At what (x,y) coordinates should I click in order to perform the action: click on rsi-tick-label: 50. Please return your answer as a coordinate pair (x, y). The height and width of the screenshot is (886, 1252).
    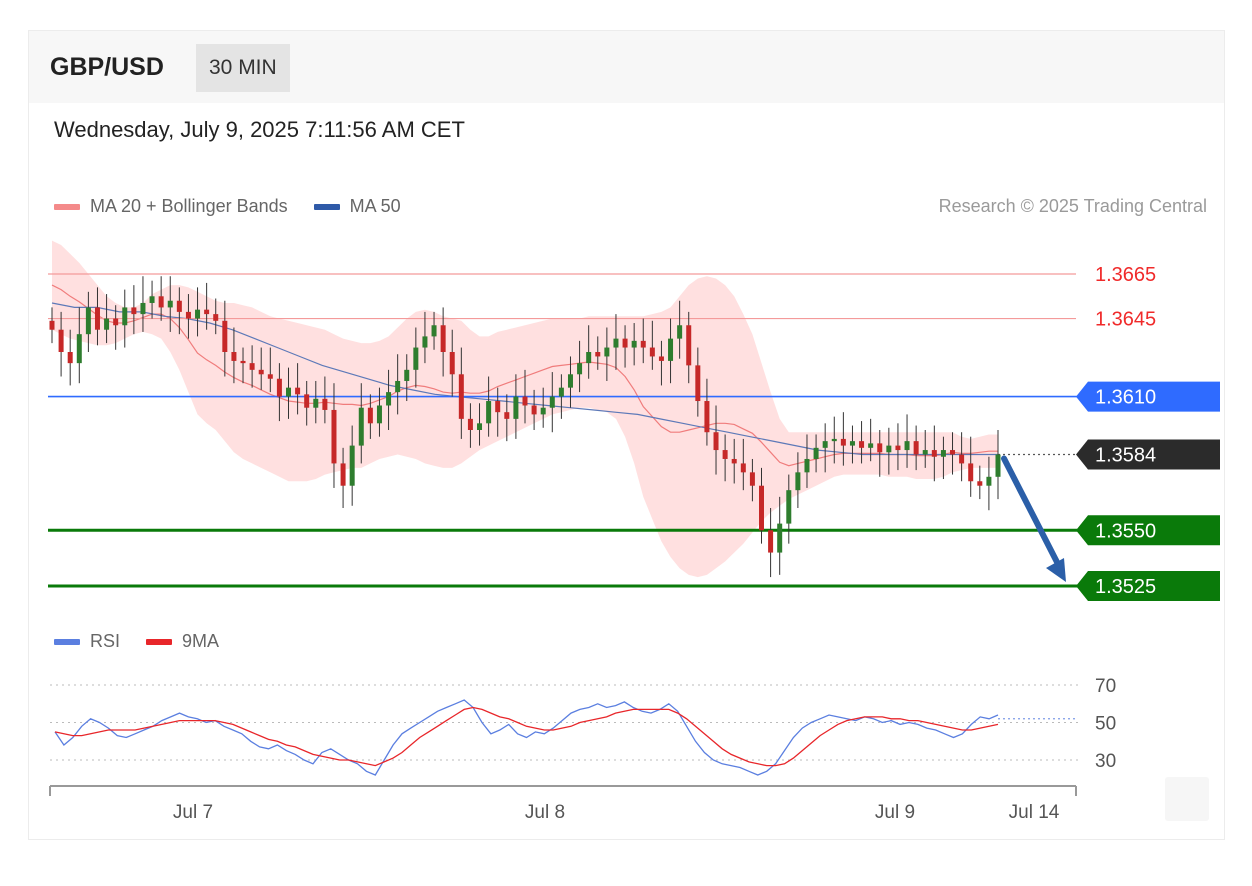
    Looking at the image, I should click on (1105, 724).